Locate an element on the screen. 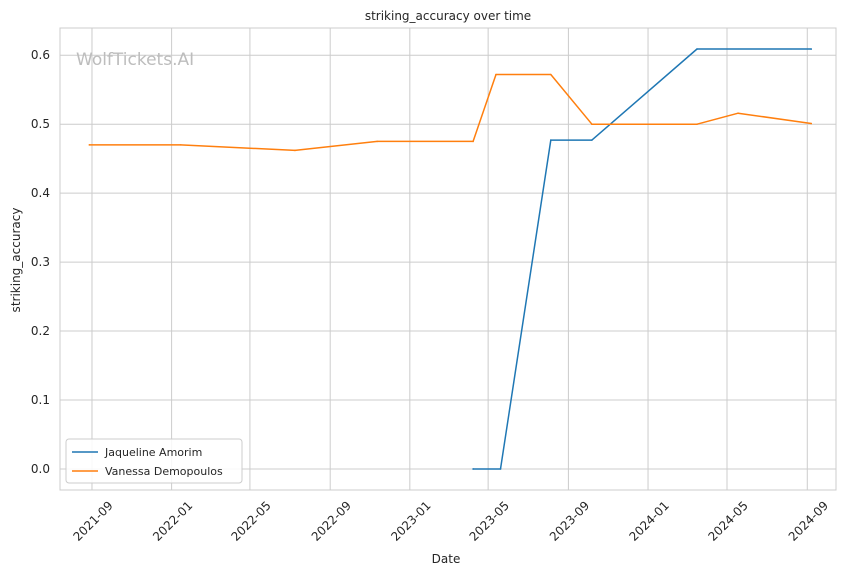  legend-label: Jaqueline Amorim is located at coordinates (153, 452).